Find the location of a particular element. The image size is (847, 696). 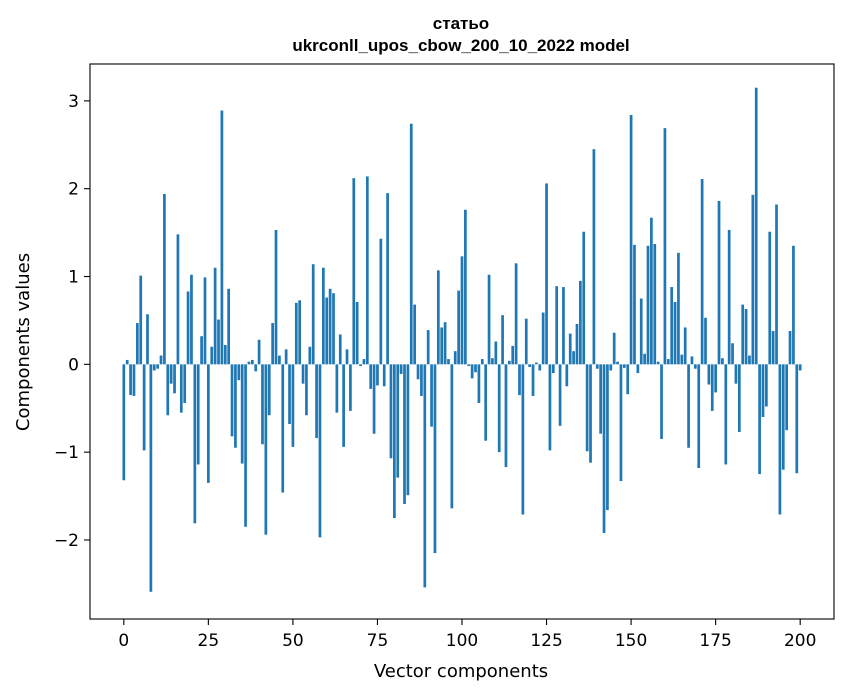

x-tick-label: 0 is located at coordinates (123, 641).